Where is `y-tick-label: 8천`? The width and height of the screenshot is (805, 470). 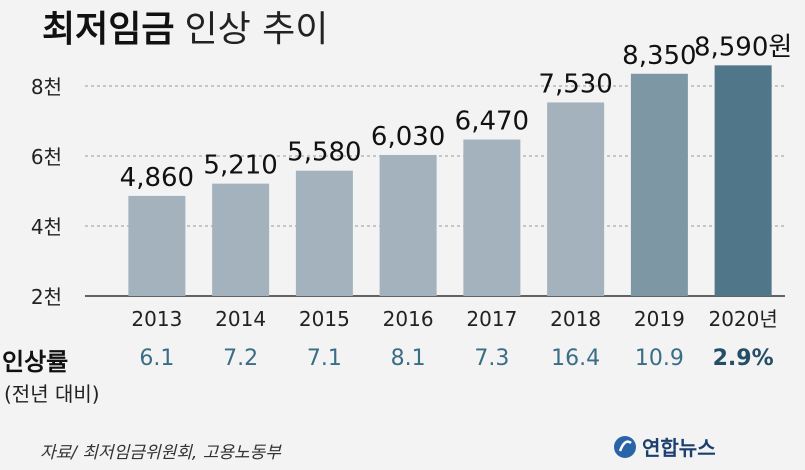
y-tick-label: 8천 is located at coordinates (46, 87).